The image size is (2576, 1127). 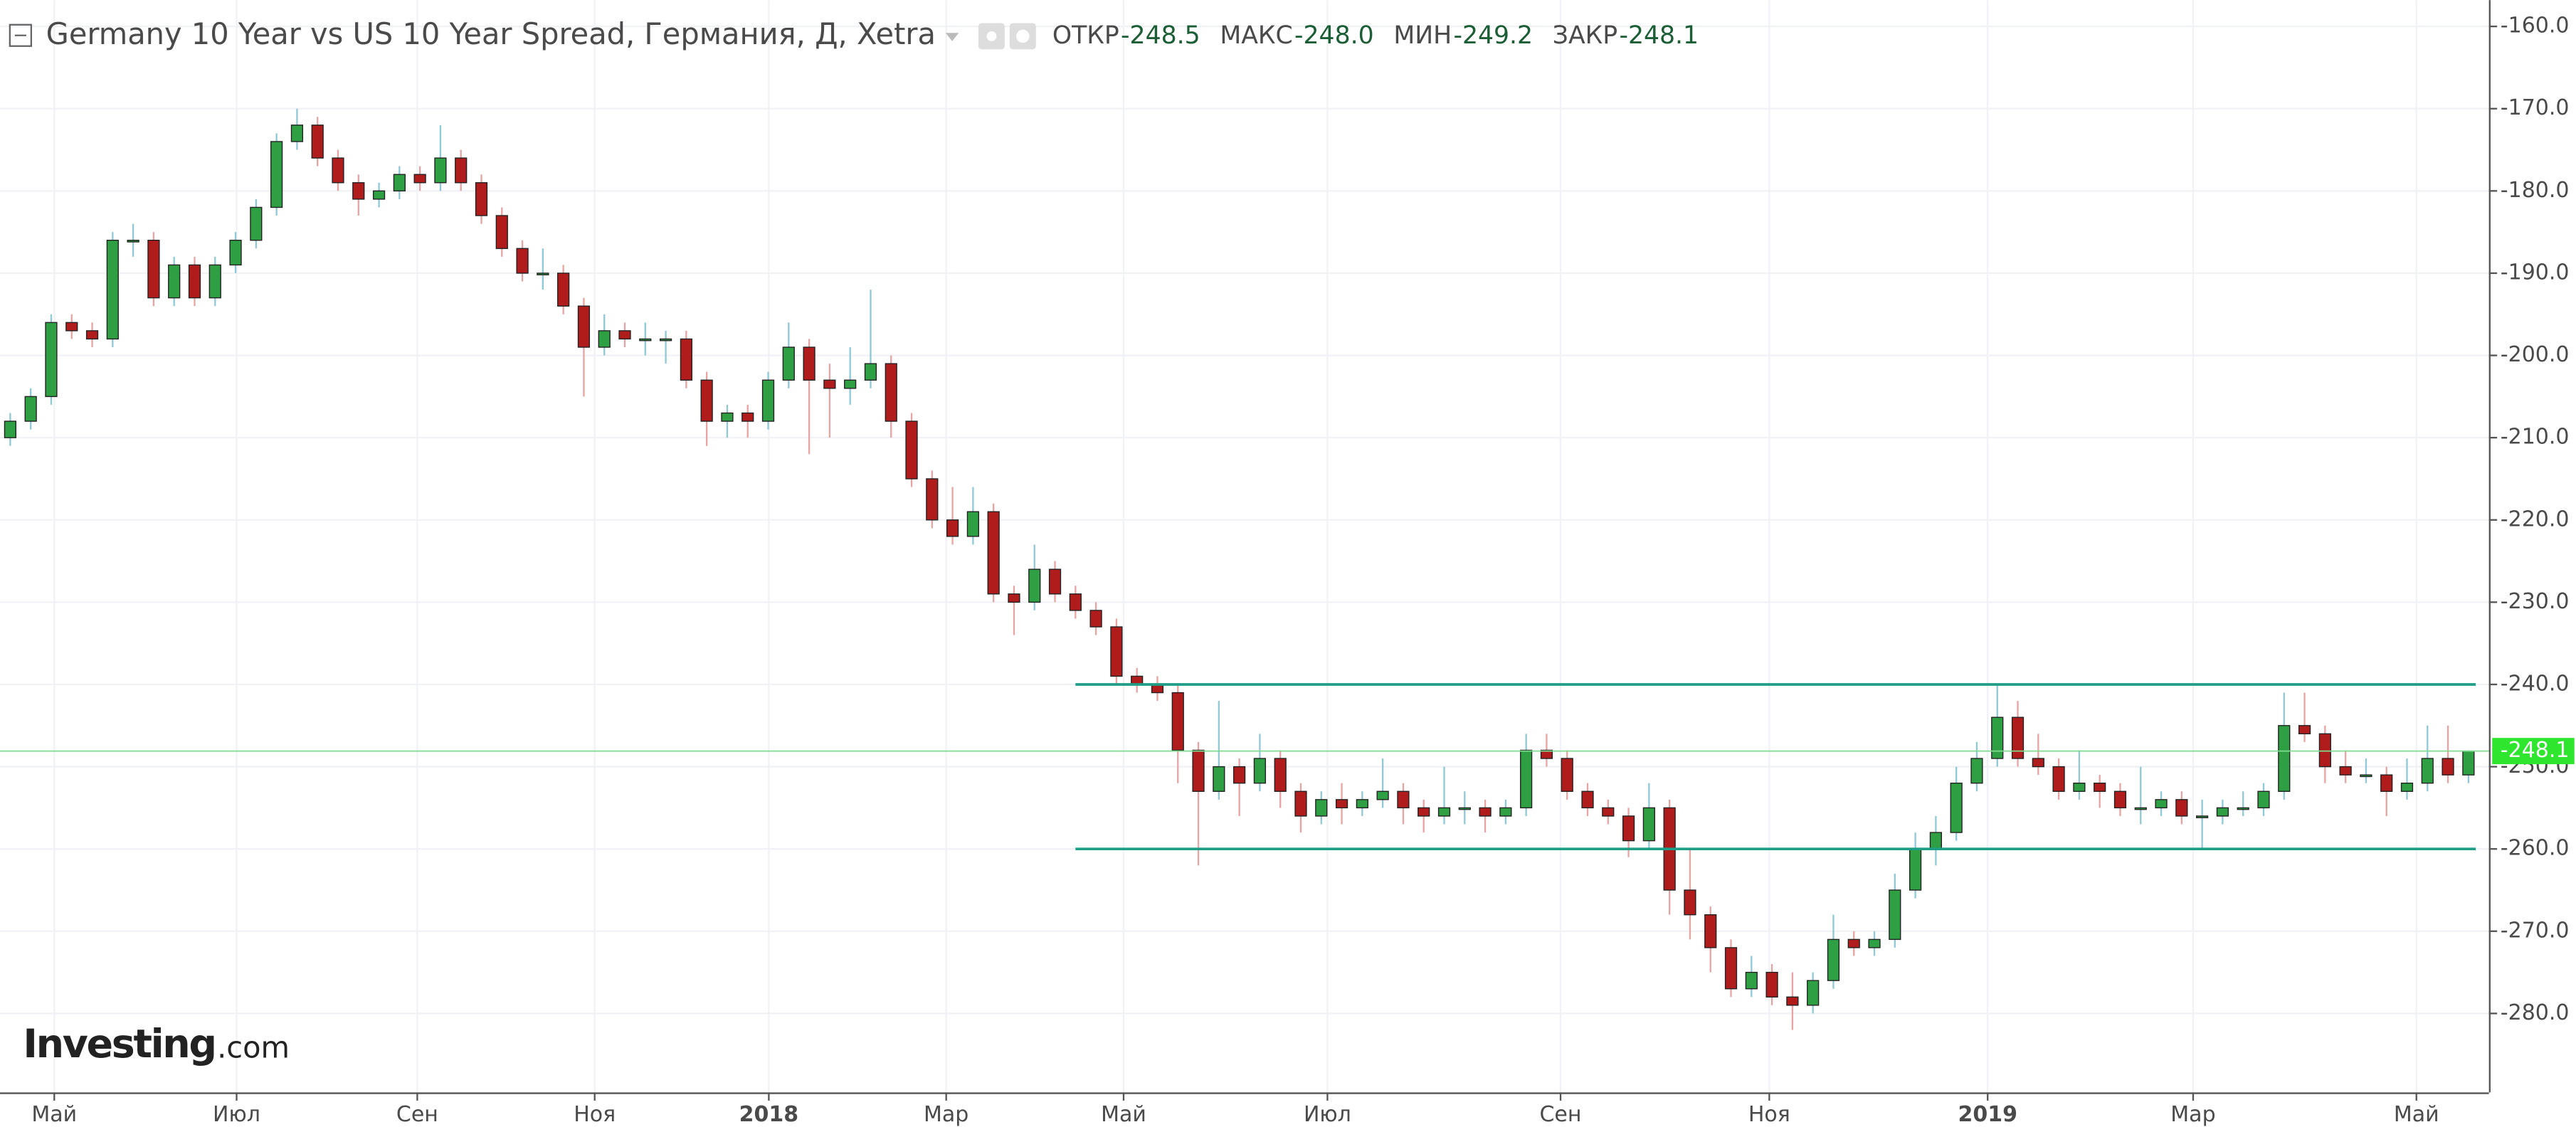 What do you see at coordinates (1334, 35) in the screenshot?
I see `stat-value: -248.0` at bounding box center [1334, 35].